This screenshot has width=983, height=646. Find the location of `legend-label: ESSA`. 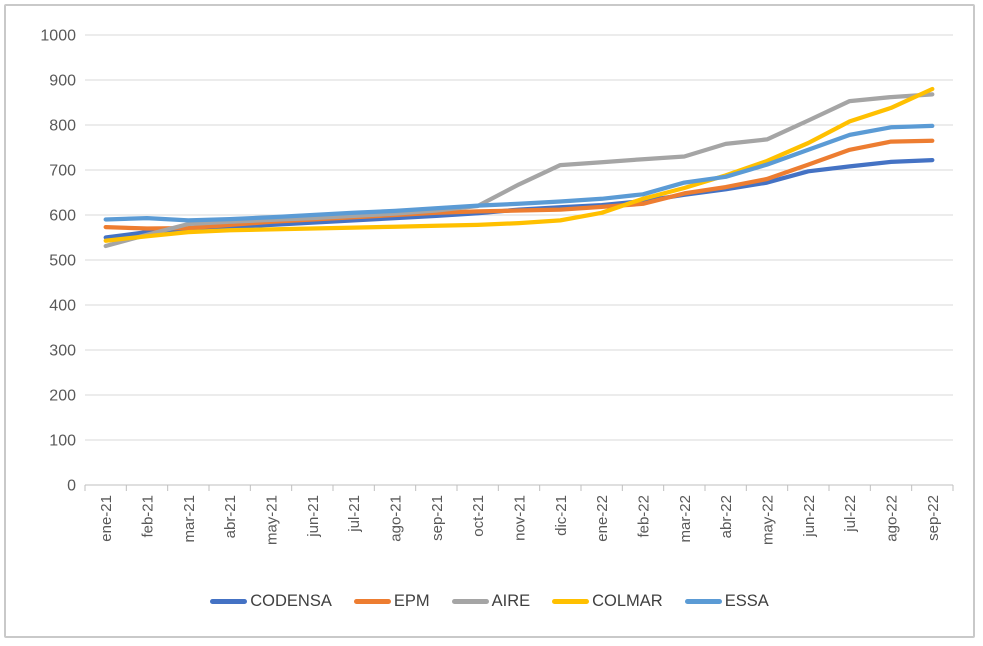

legend-label: ESSA is located at coordinates (746, 601).